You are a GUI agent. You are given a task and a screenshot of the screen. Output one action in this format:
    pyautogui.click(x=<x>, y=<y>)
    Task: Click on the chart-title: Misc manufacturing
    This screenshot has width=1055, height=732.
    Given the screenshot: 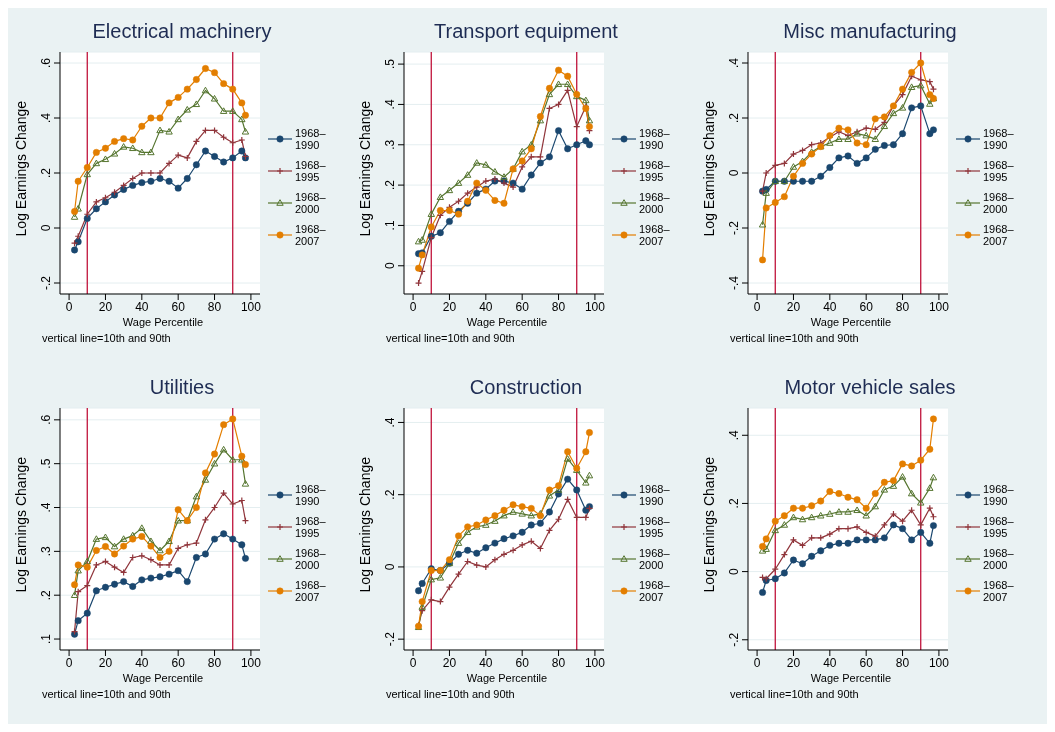 What is the action you would take?
    pyautogui.click(x=870, y=32)
    